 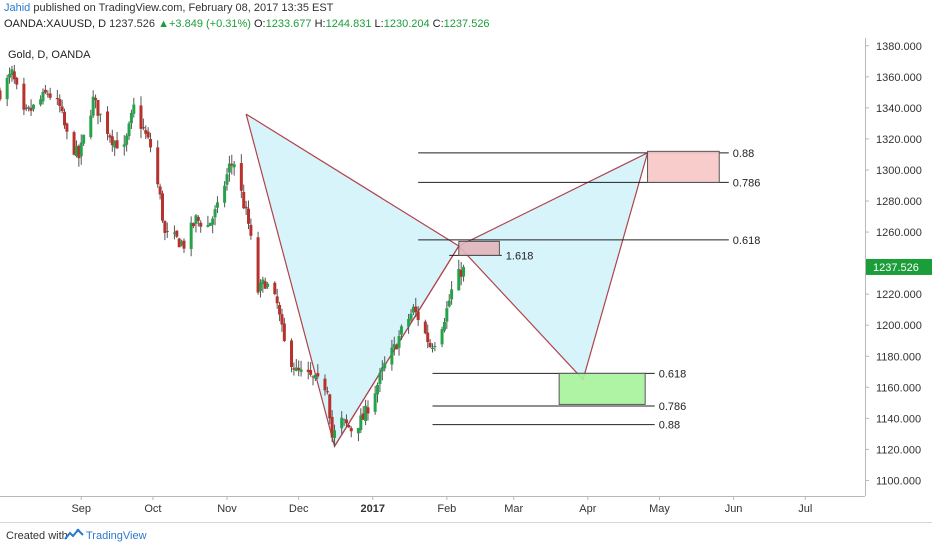 What do you see at coordinates (299, 509) in the screenshot?
I see `time-tick-label: Dec` at bounding box center [299, 509].